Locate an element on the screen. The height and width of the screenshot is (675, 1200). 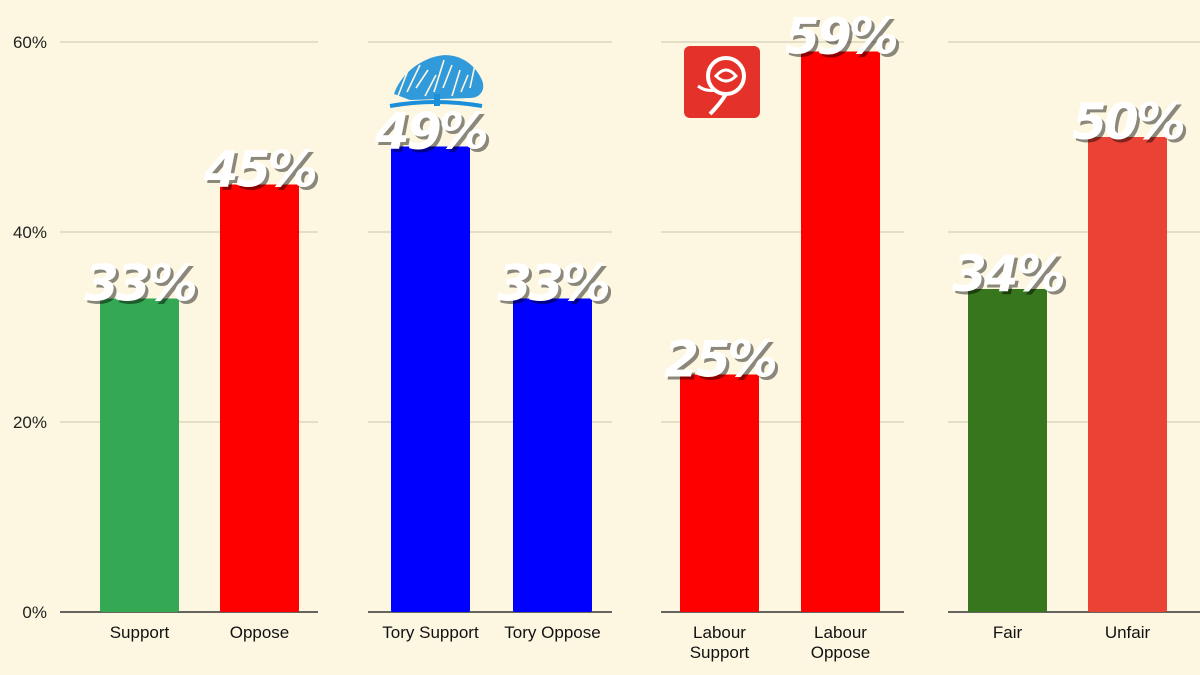
data-label: 59% is located at coordinates (841, 37).